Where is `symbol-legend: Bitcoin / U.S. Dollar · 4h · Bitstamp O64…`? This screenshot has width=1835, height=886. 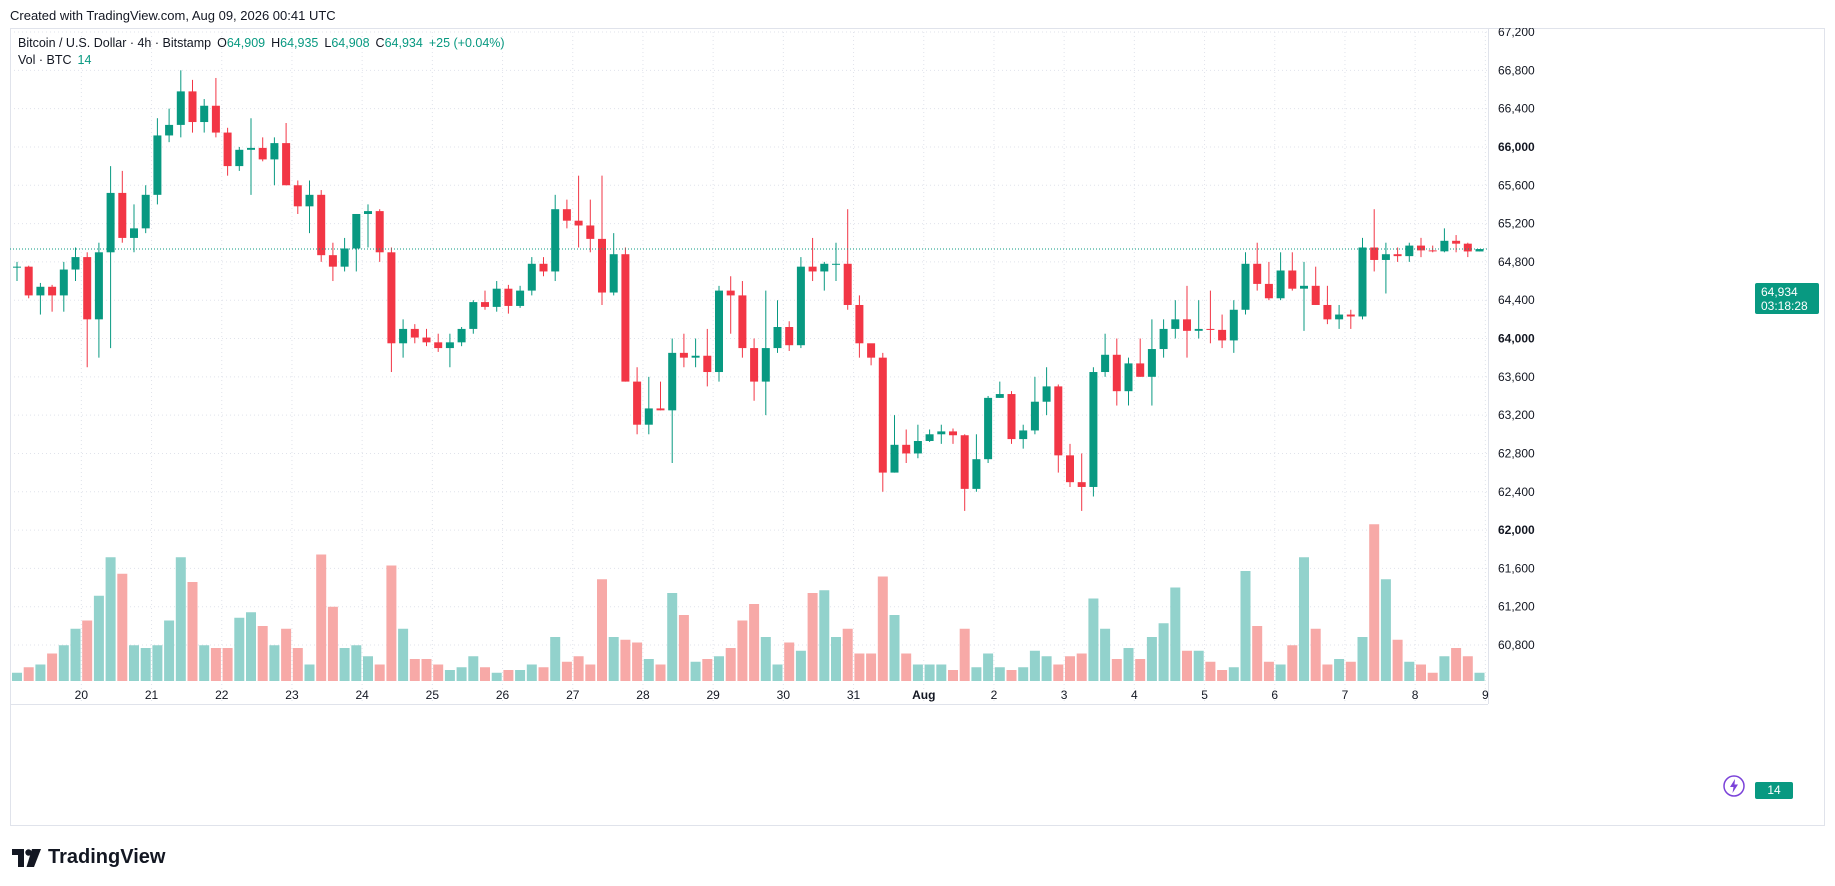 symbol-legend: Bitcoin / U.S. Dollar · 4h · Bitstamp O64… is located at coordinates (261, 43).